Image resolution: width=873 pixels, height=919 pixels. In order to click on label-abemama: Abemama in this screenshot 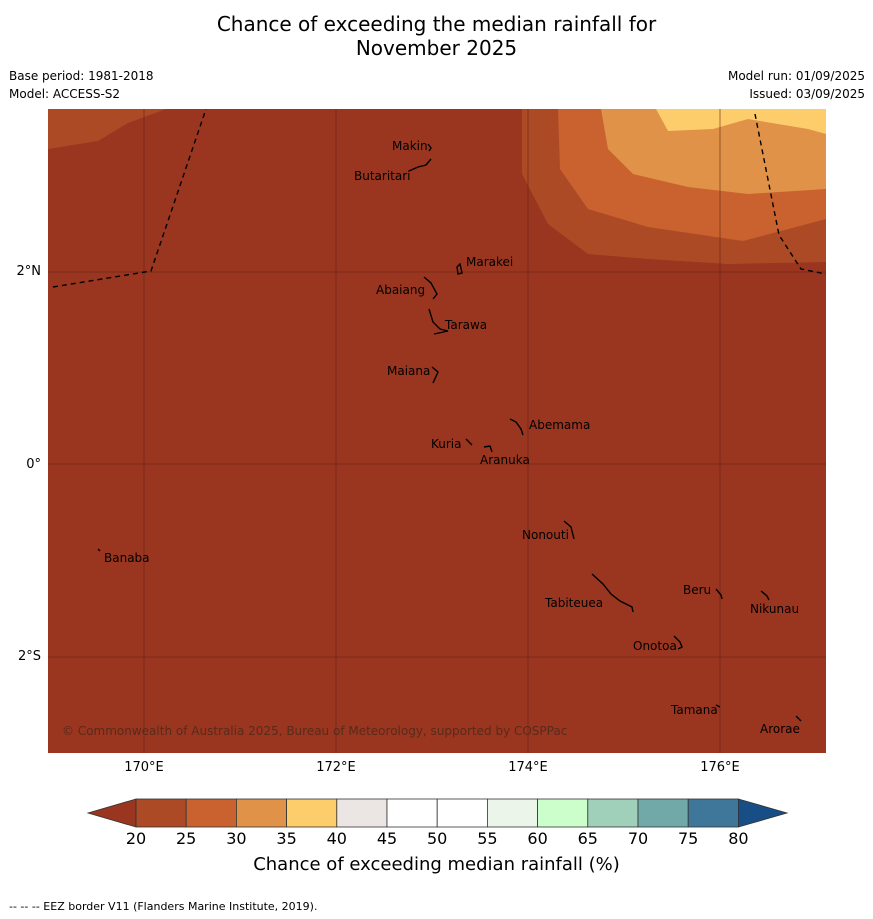, I will do `click(560, 425)`.